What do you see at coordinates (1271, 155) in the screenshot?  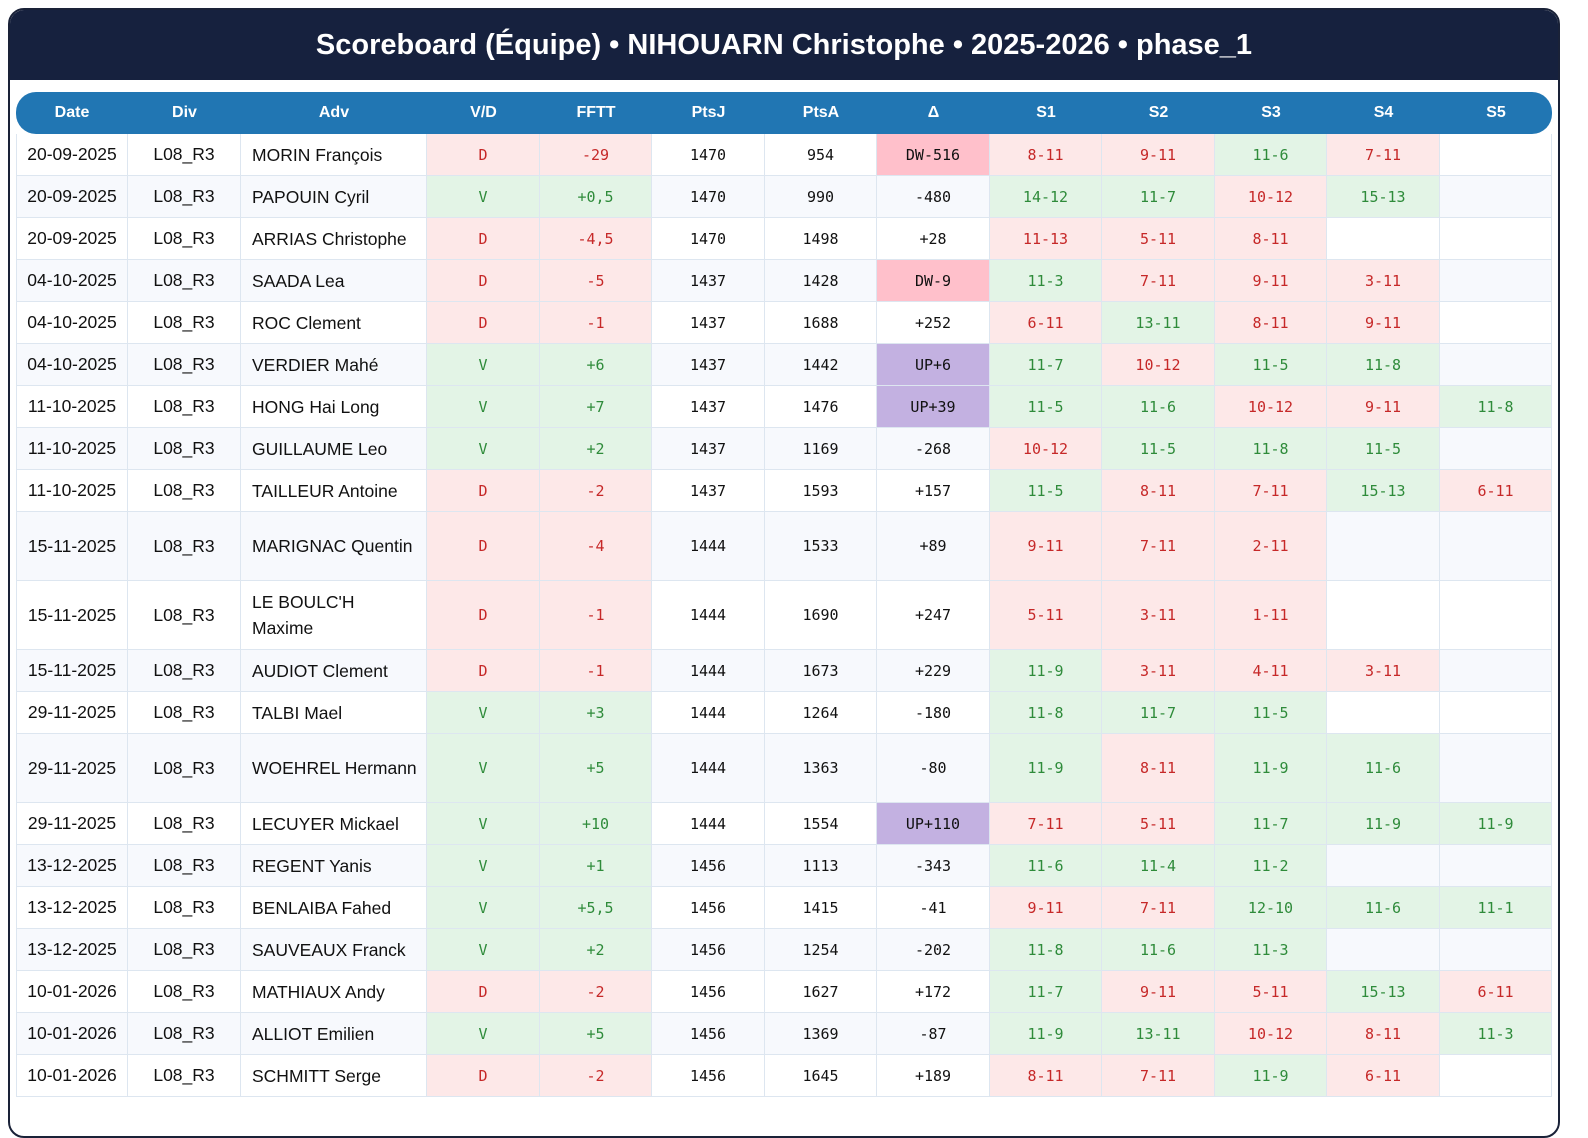 I see `set-3-cell: 11-6` at bounding box center [1271, 155].